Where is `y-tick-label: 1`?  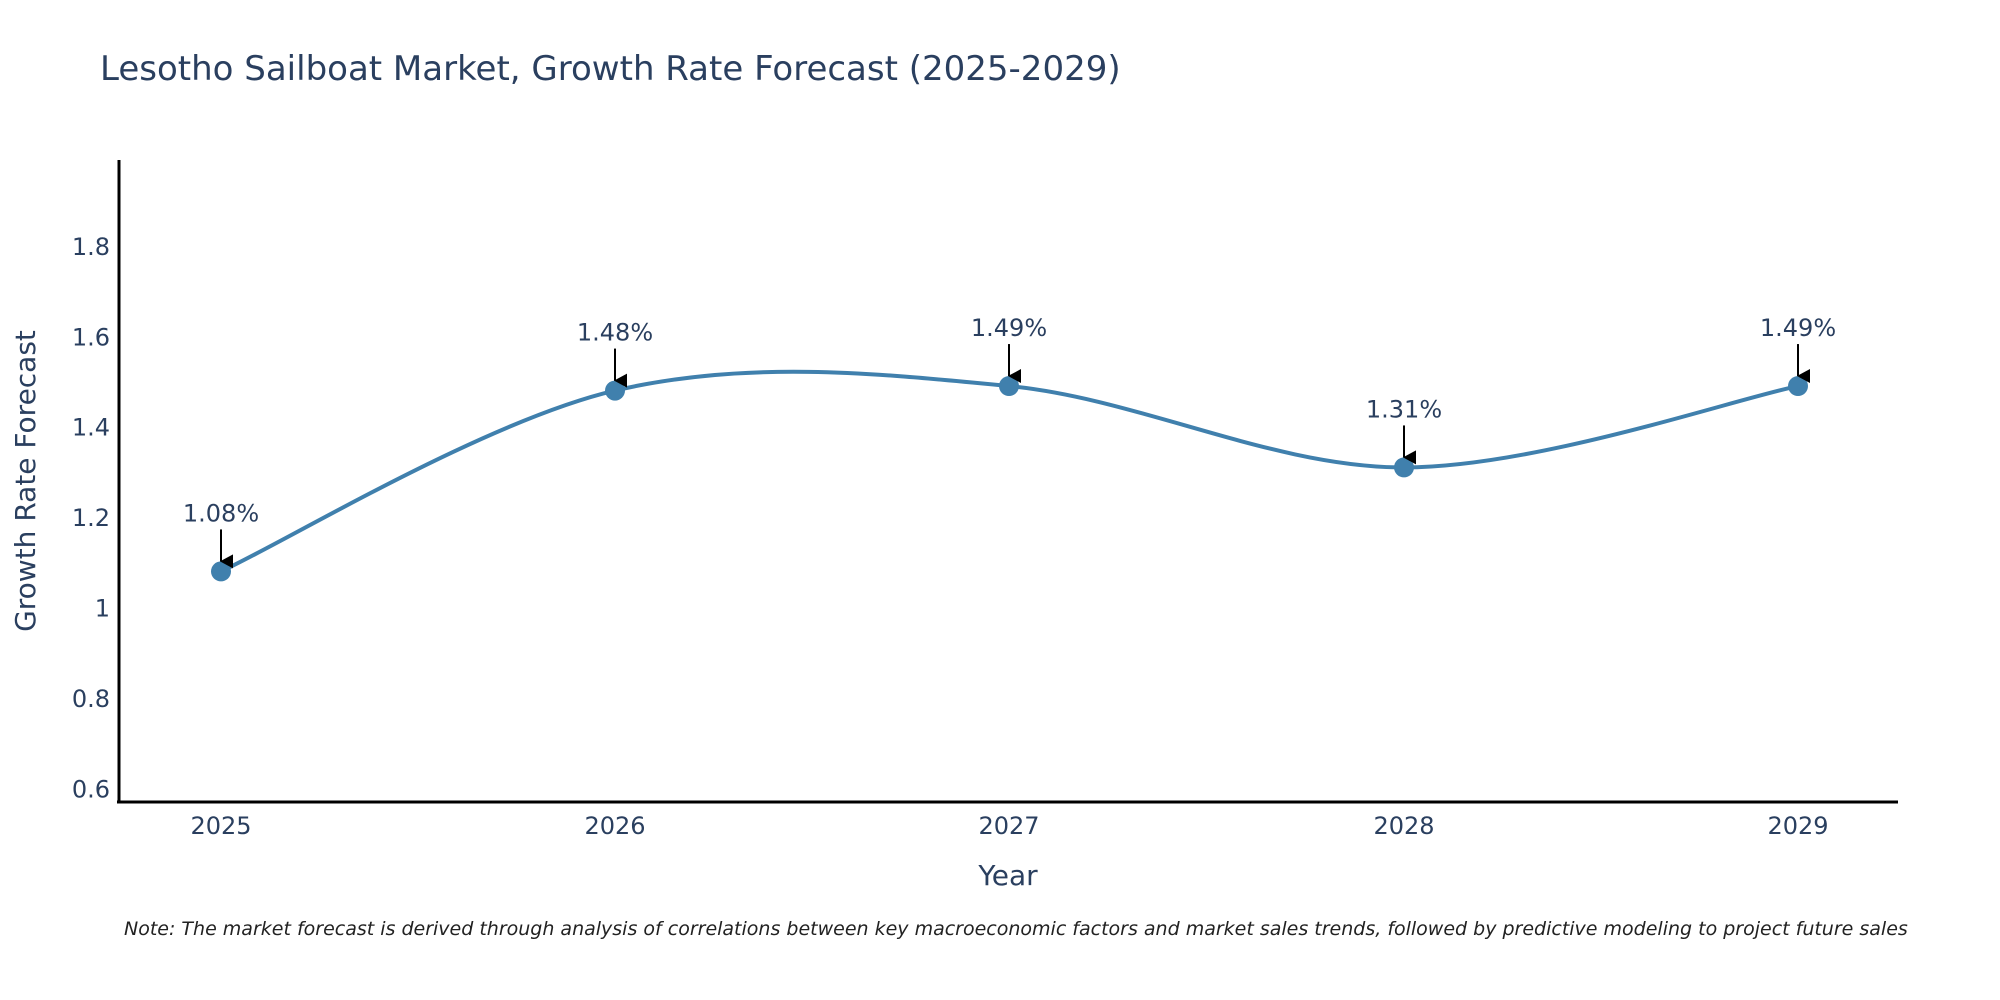 y-tick-label: 1 is located at coordinates (102, 609).